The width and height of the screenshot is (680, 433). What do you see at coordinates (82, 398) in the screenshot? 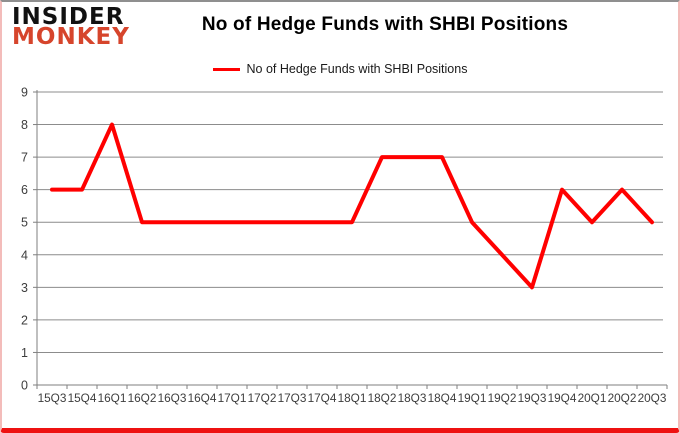
I see `x-axis-label: 15Q4` at bounding box center [82, 398].